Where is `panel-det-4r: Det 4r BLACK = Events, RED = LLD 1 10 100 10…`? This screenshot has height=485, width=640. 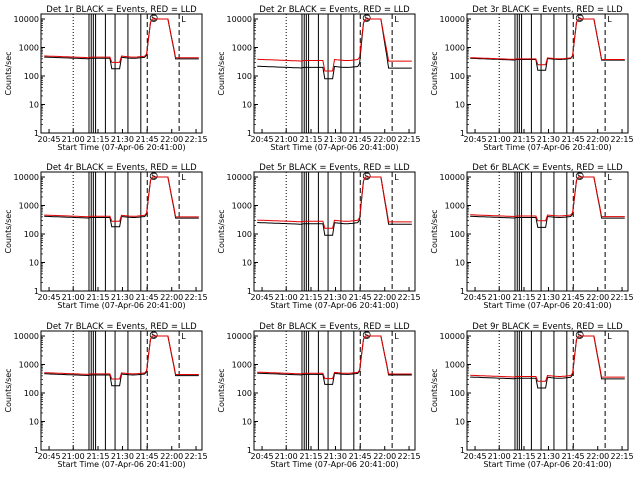 panel-det-4r: Det 4r BLACK = Events, RED = LLD 1 10 100 10… is located at coordinates (106, 236).